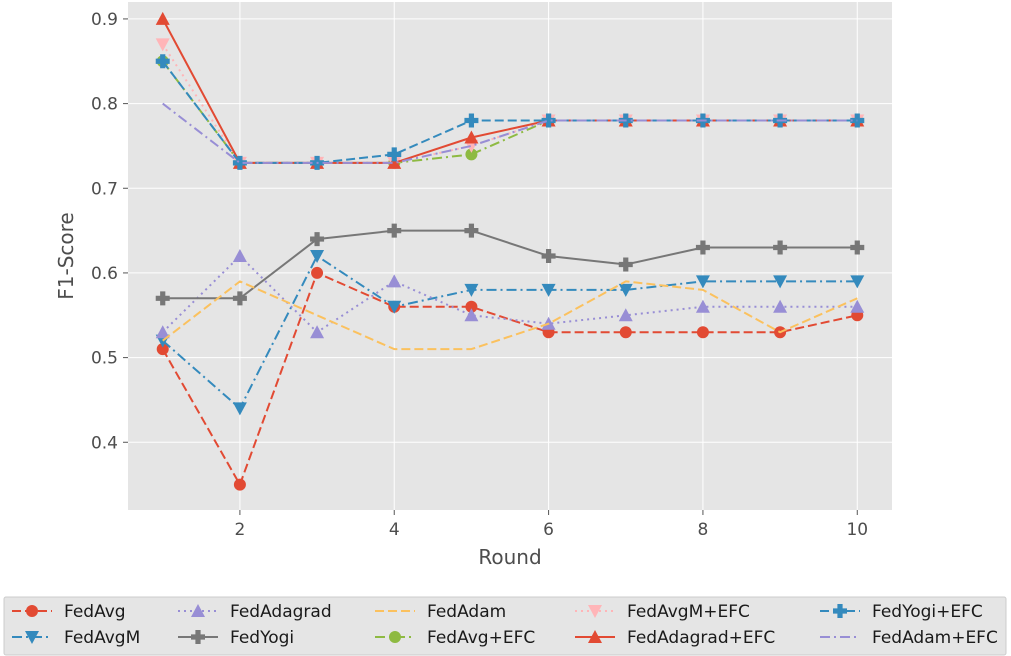 This screenshot has height=656, width=1011. I want to click on y-tick-label: 0.4, so click(104, 443).